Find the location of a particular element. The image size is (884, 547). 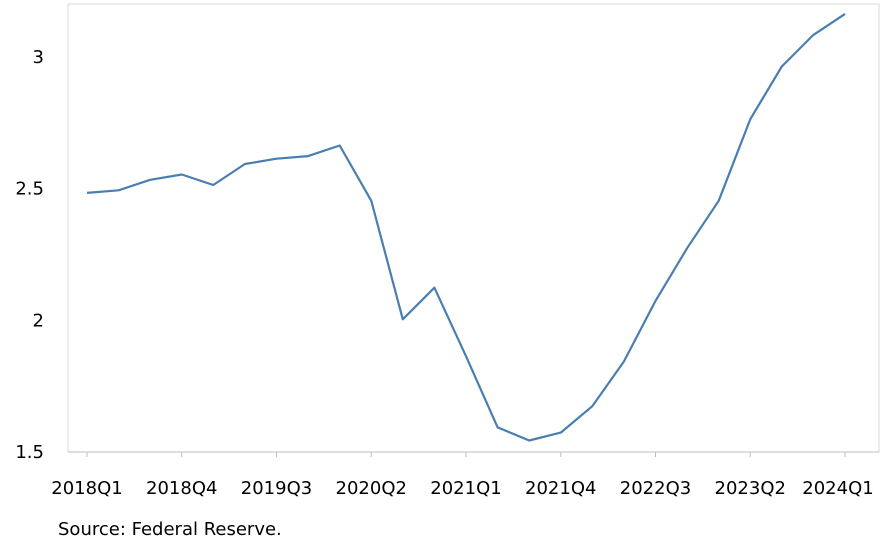

y-tick-label: 2.5 is located at coordinates (29, 189).